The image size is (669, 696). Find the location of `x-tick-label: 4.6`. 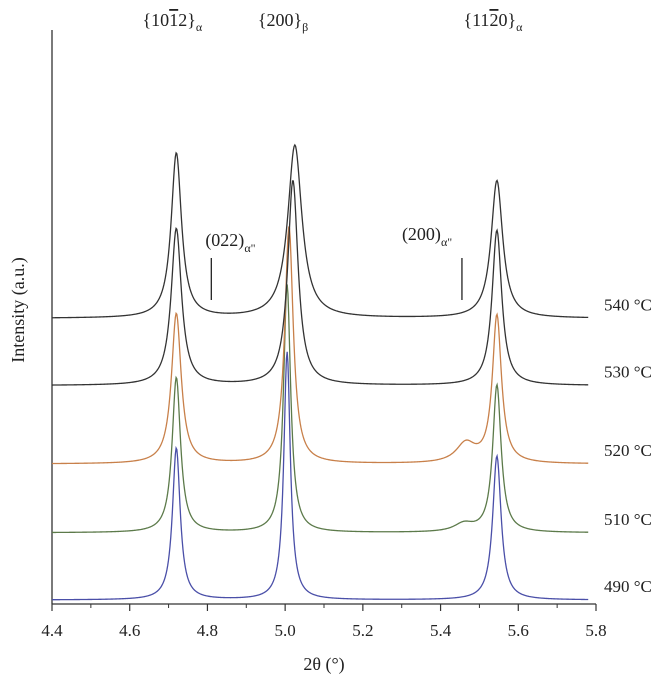

x-tick-label: 4.6 is located at coordinates (129, 630).